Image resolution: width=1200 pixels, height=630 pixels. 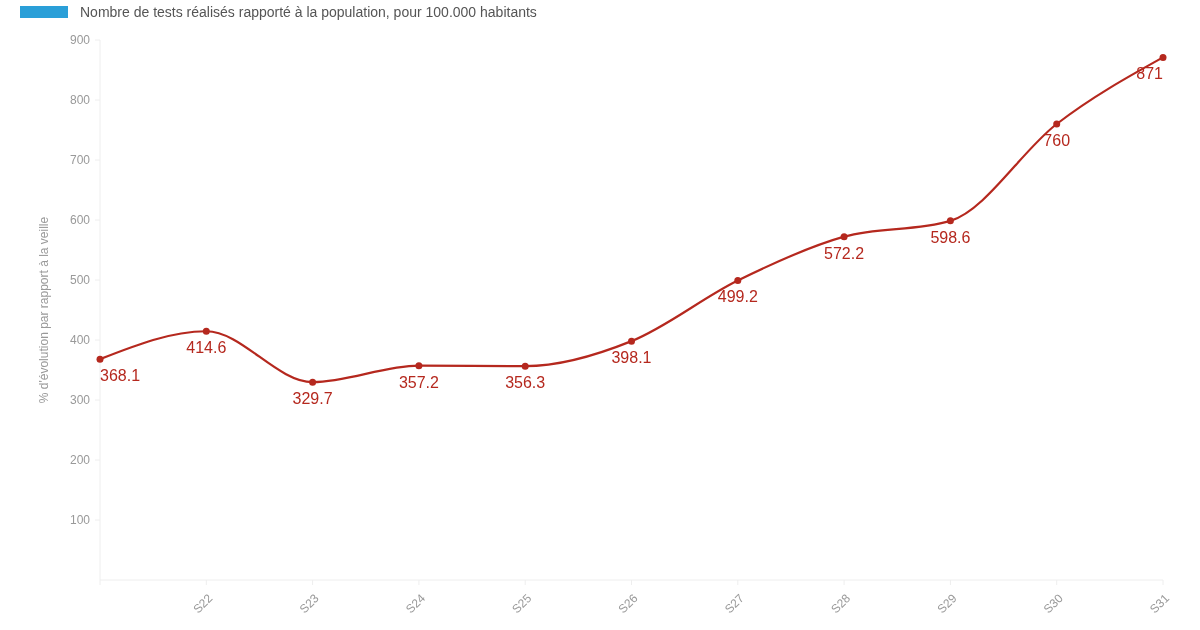 What do you see at coordinates (1057, 140) in the screenshot?
I see `data-label: 760` at bounding box center [1057, 140].